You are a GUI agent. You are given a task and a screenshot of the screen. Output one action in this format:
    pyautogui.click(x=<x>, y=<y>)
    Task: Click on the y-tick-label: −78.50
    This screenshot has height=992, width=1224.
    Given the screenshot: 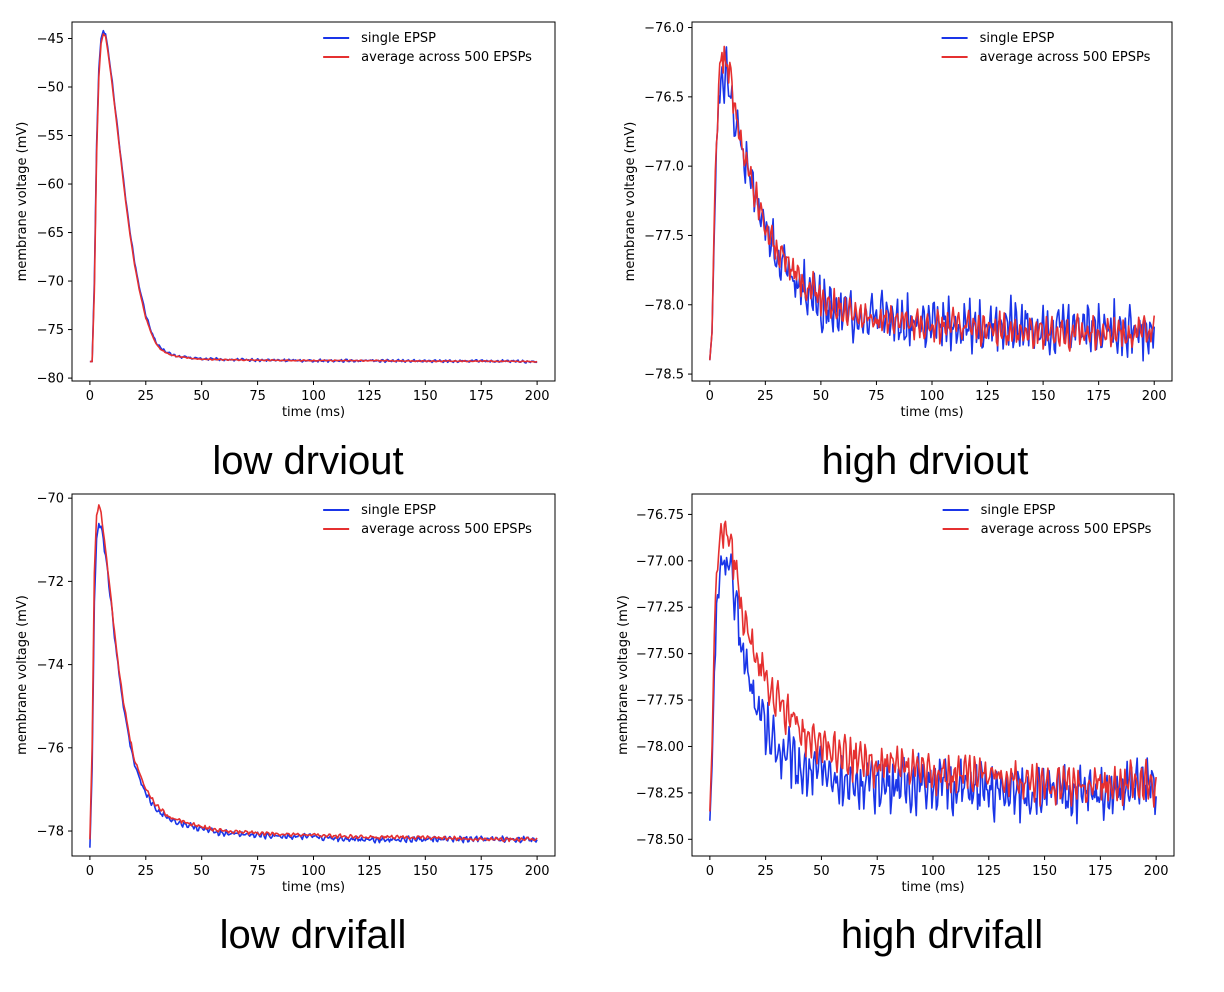 What is the action you would take?
    pyautogui.click(x=660, y=840)
    